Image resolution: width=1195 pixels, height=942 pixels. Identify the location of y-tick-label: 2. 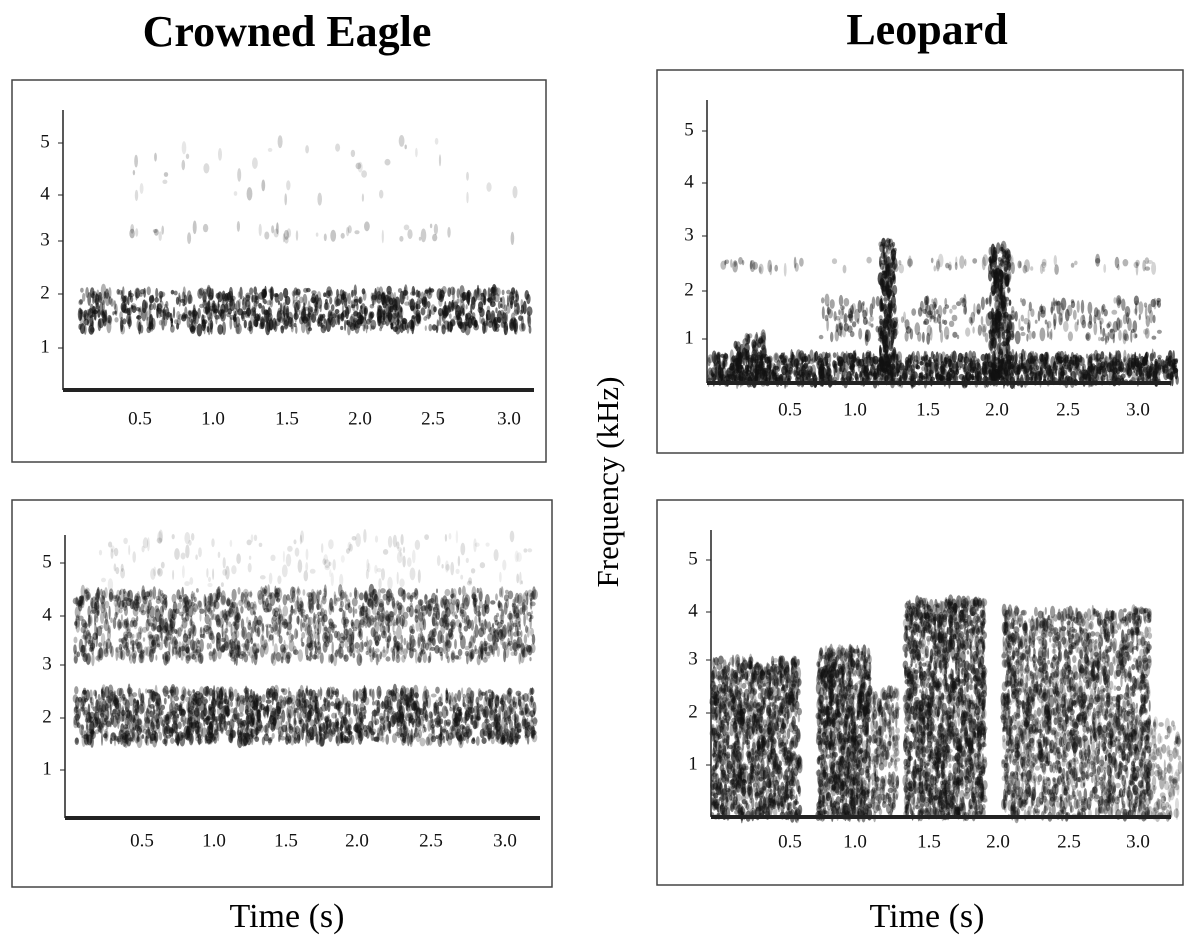
(47, 716).